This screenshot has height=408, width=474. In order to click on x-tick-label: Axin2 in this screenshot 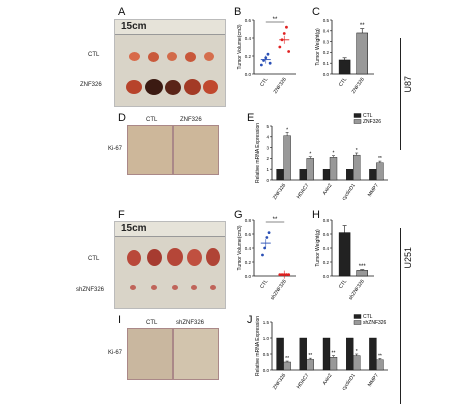, I will do `click(328, 380)`.